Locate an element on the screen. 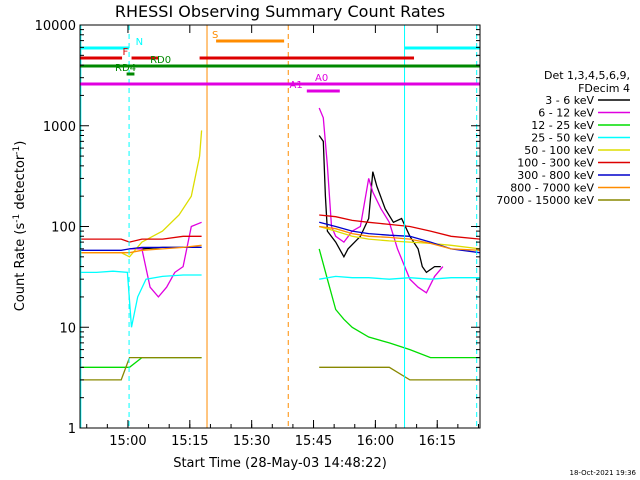 Image resolution: width=640 pixels, height=480 pixels. legend-label-8: 7000 - 15000 keV is located at coordinates (545, 200).